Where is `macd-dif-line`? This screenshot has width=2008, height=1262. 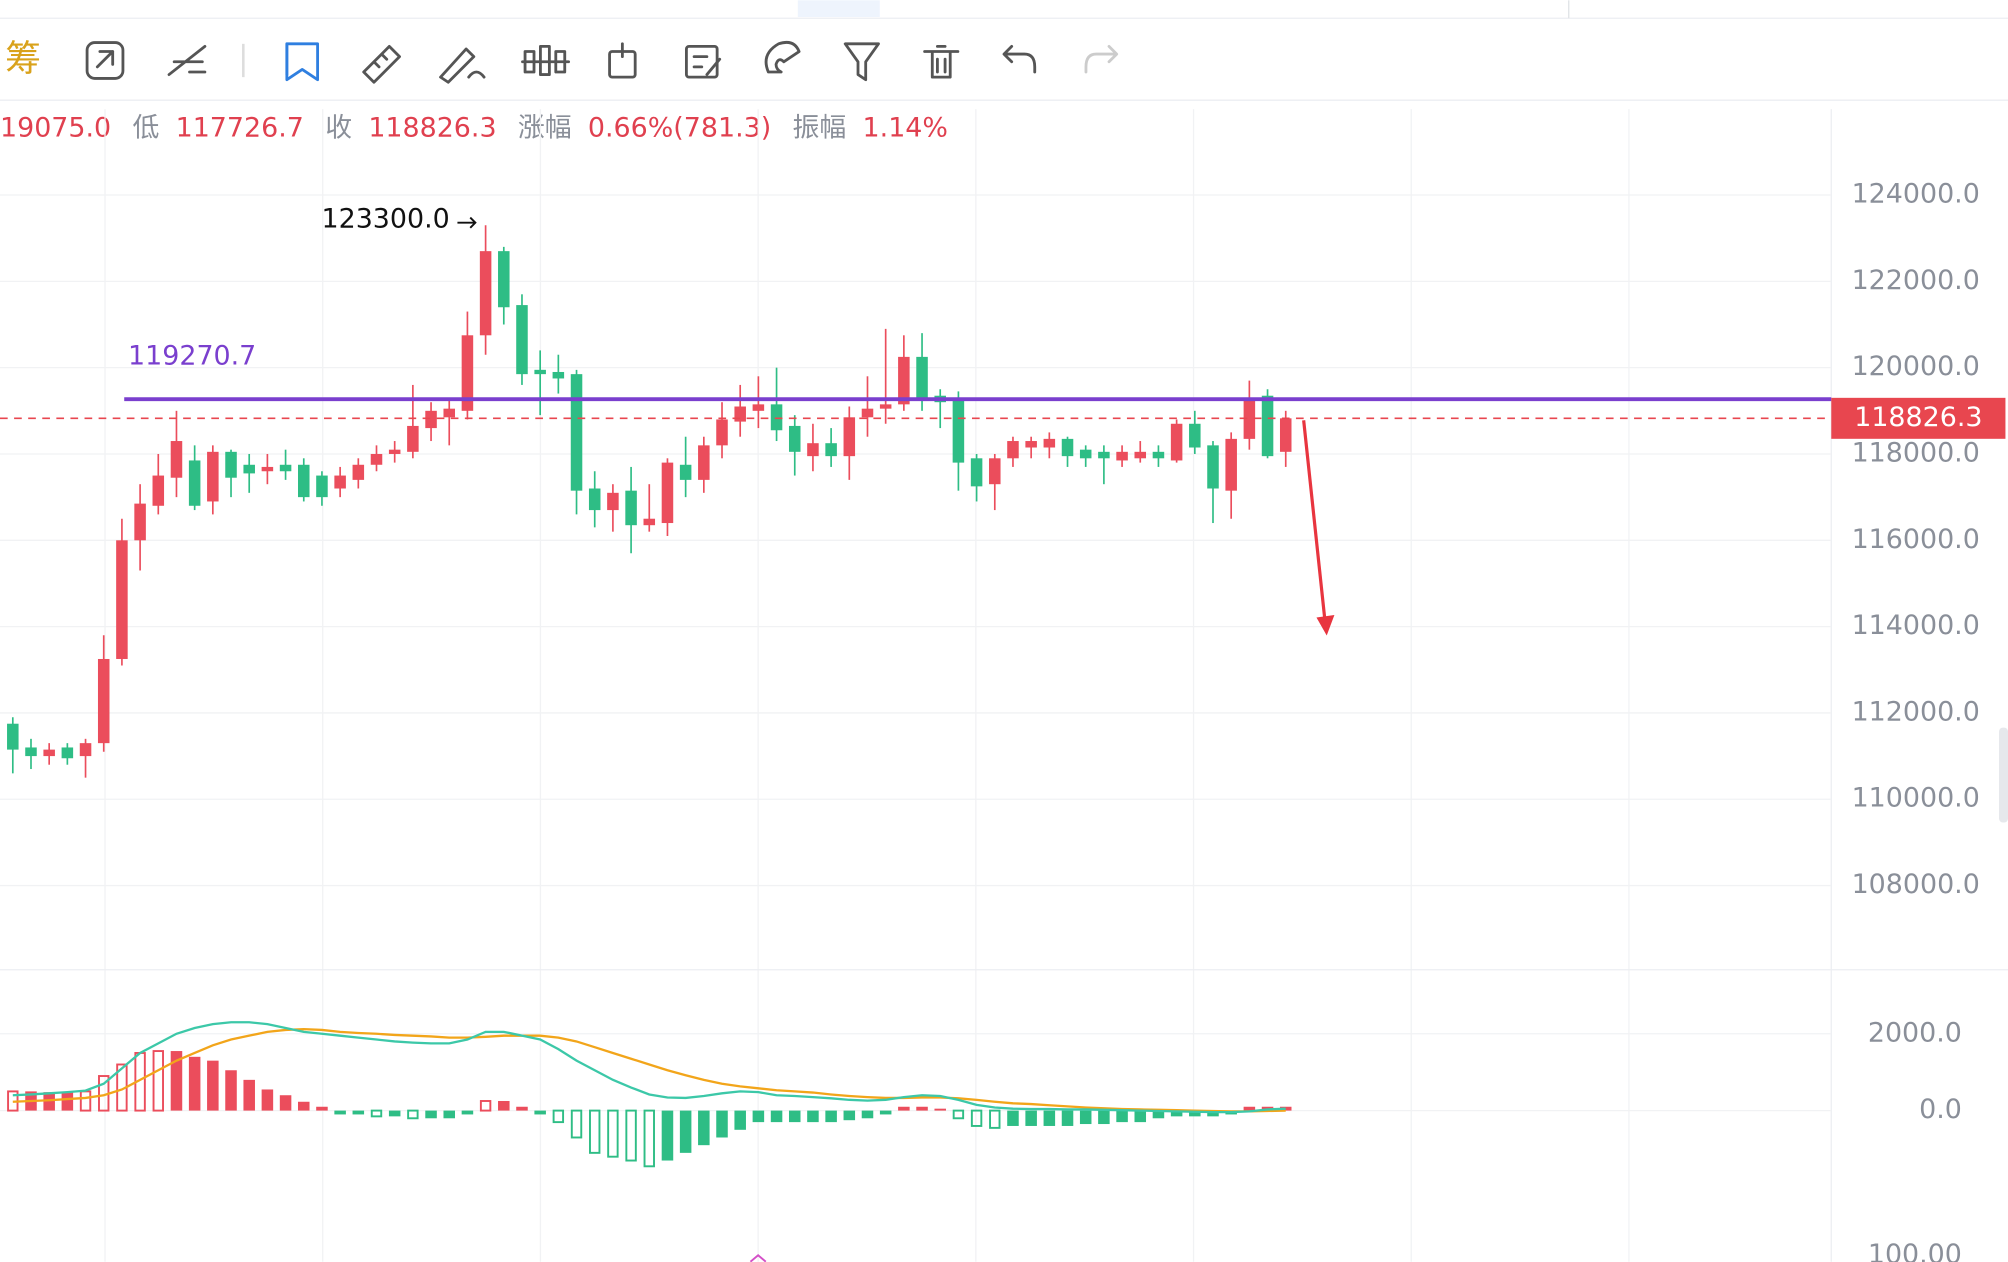
macd-dif-line is located at coordinates (649, 1067).